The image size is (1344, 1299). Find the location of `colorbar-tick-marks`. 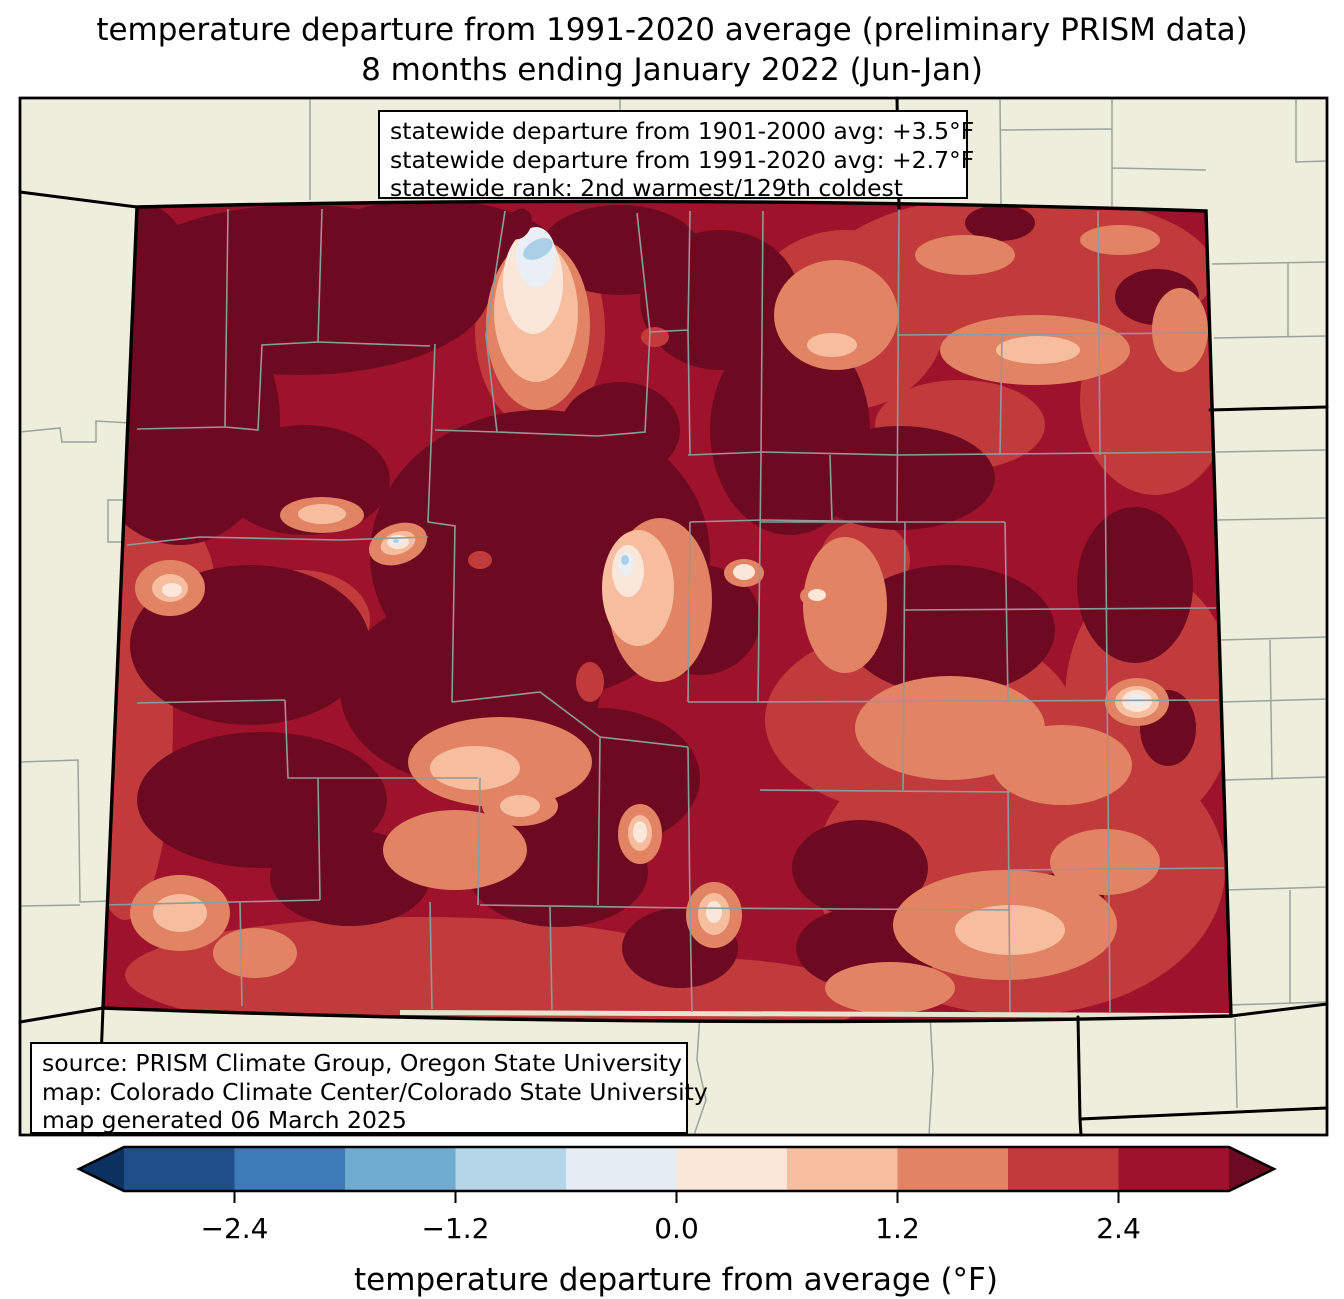

colorbar-tick-marks is located at coordinates (676, 1197).